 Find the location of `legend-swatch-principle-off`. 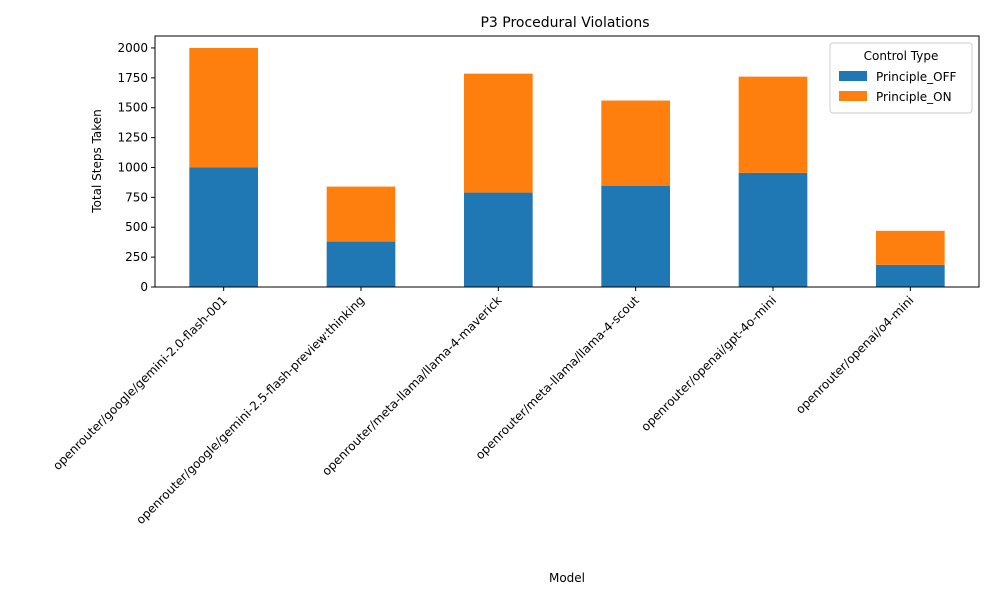

legend-swatch-principle-off is located at coordinates (853, 76).